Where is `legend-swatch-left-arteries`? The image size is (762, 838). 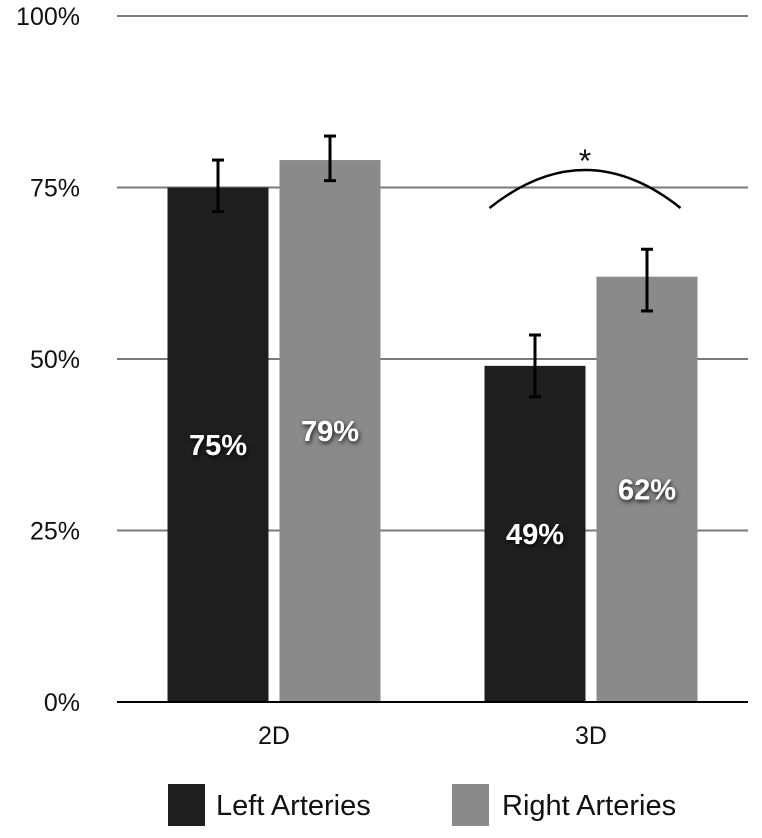 legend-swatch-left-arteries is located at coordinates (186, 805).